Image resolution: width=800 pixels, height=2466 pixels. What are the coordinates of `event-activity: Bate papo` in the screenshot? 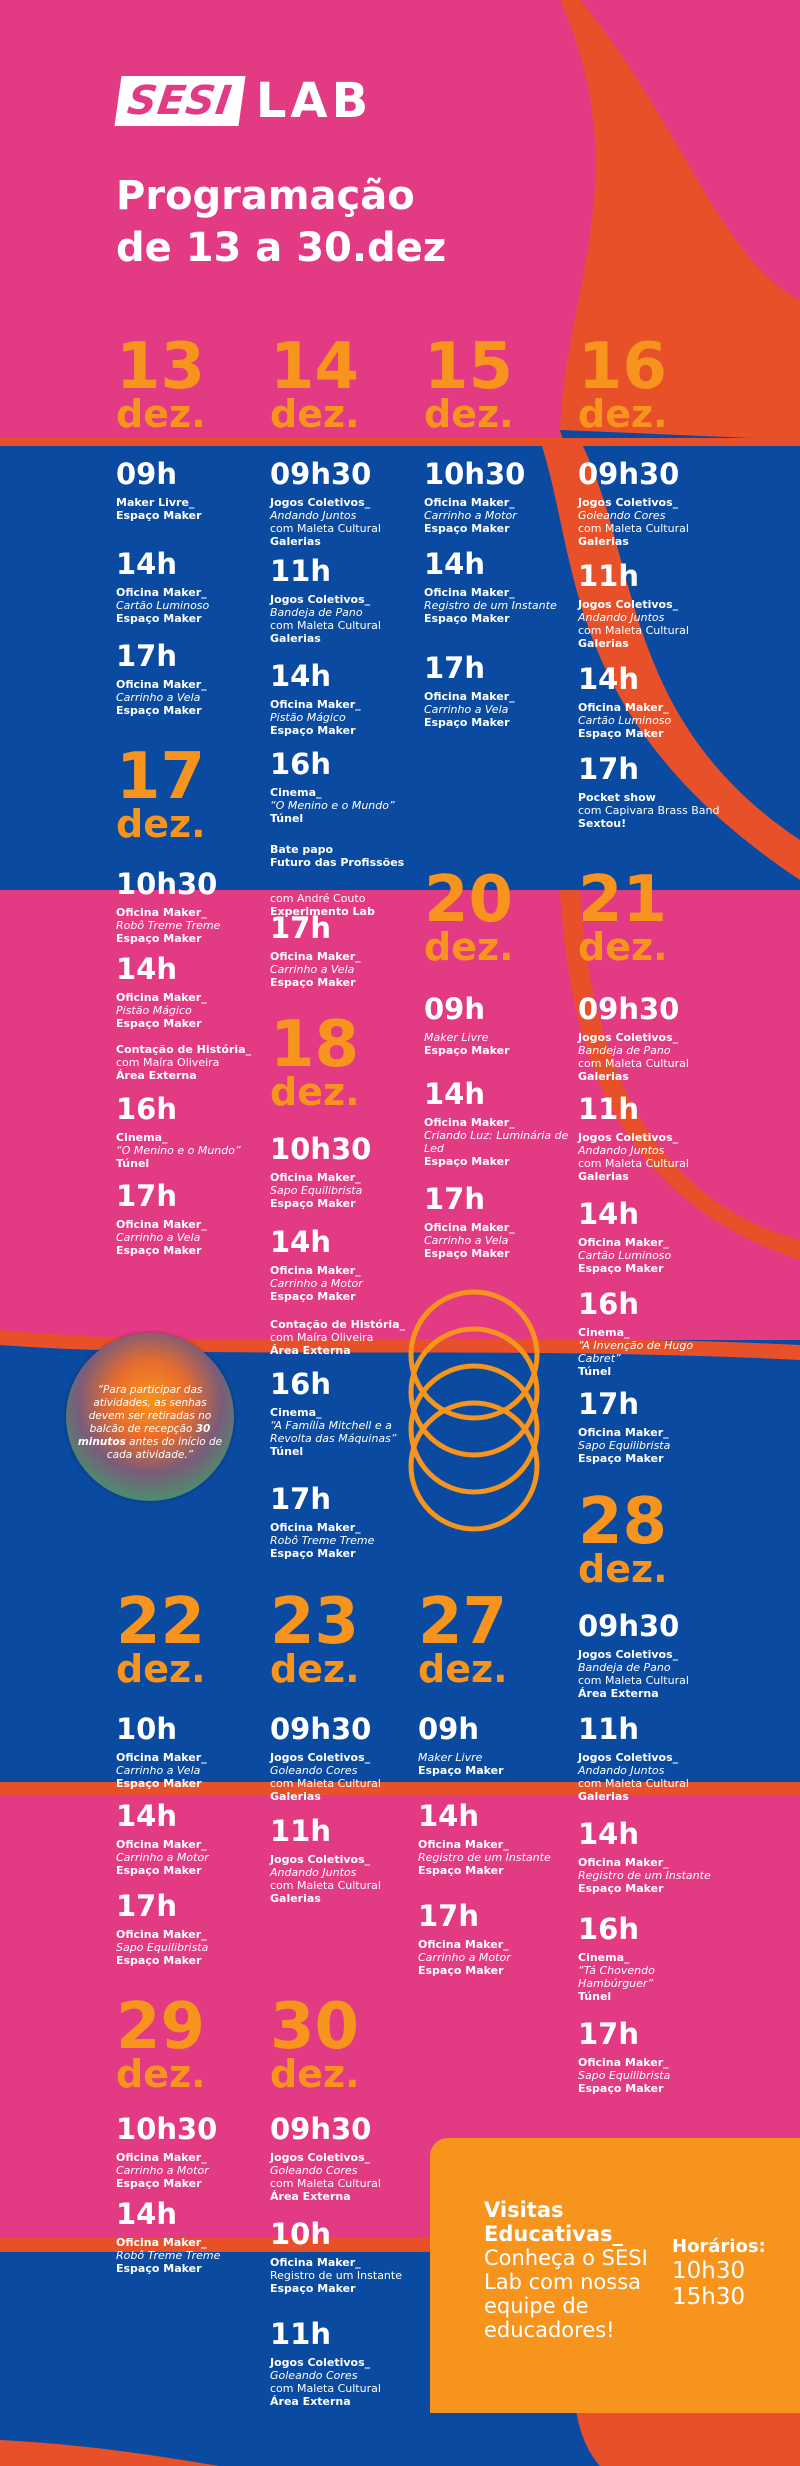 It's located at (302, 849).